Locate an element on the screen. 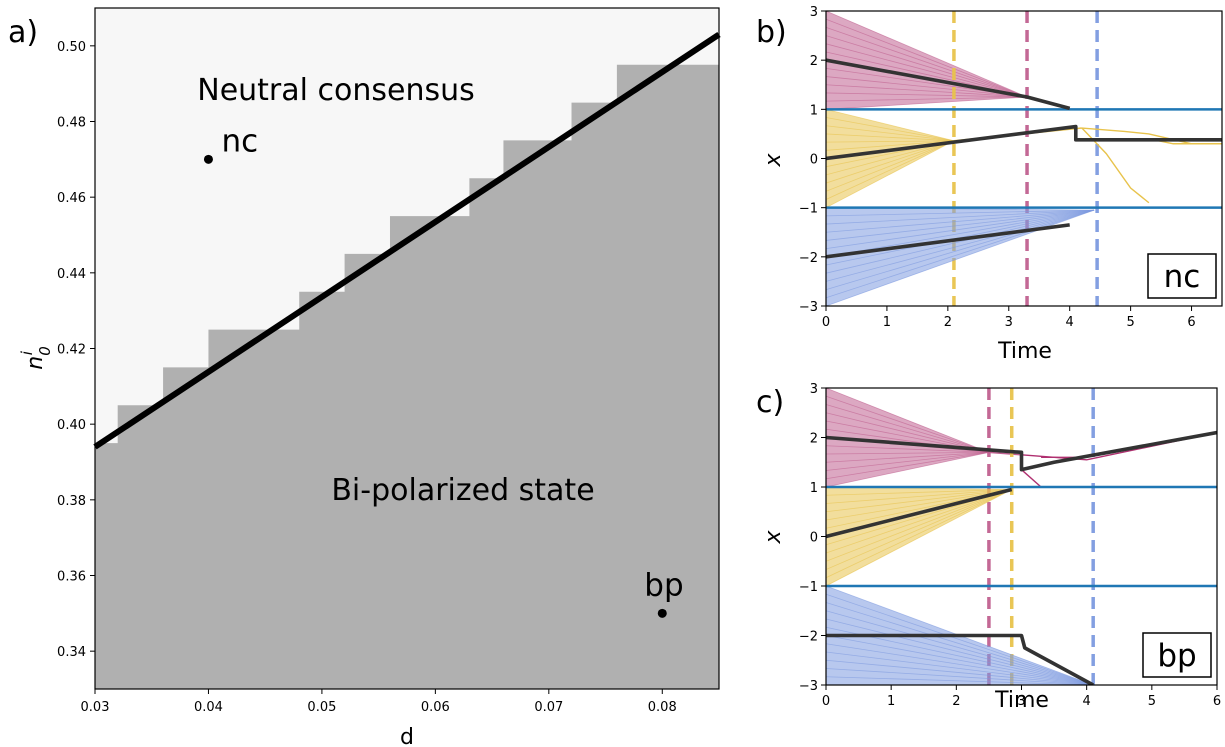 This screenshot has height=747, width=1225. x-tick-label: 0 is located at coordinates (826, 322).